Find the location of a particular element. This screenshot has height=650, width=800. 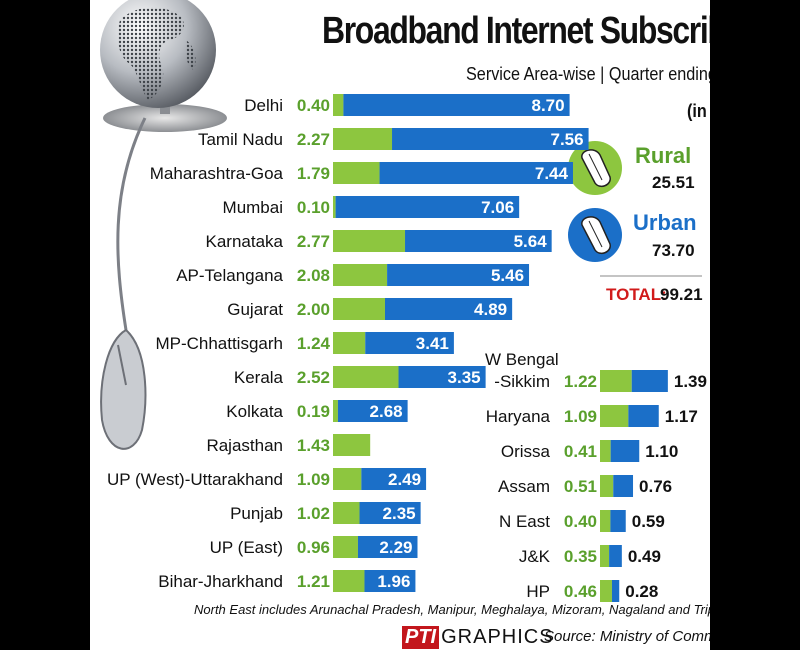

globe-icon is located at coordinates (163, 66).